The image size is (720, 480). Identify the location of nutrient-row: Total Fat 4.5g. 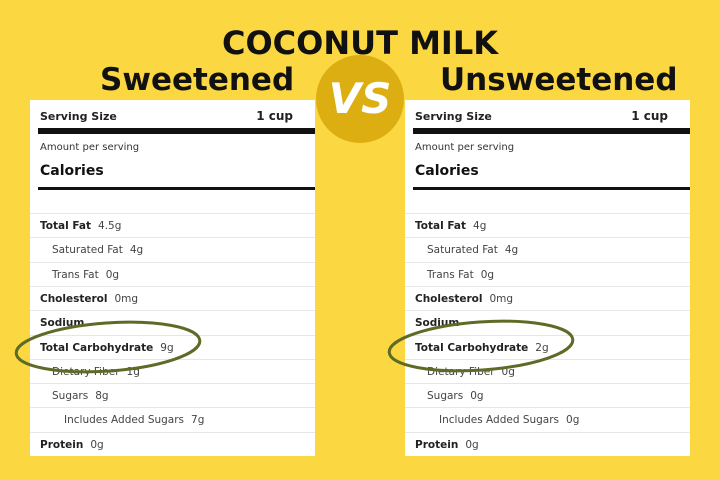
(172, 225).